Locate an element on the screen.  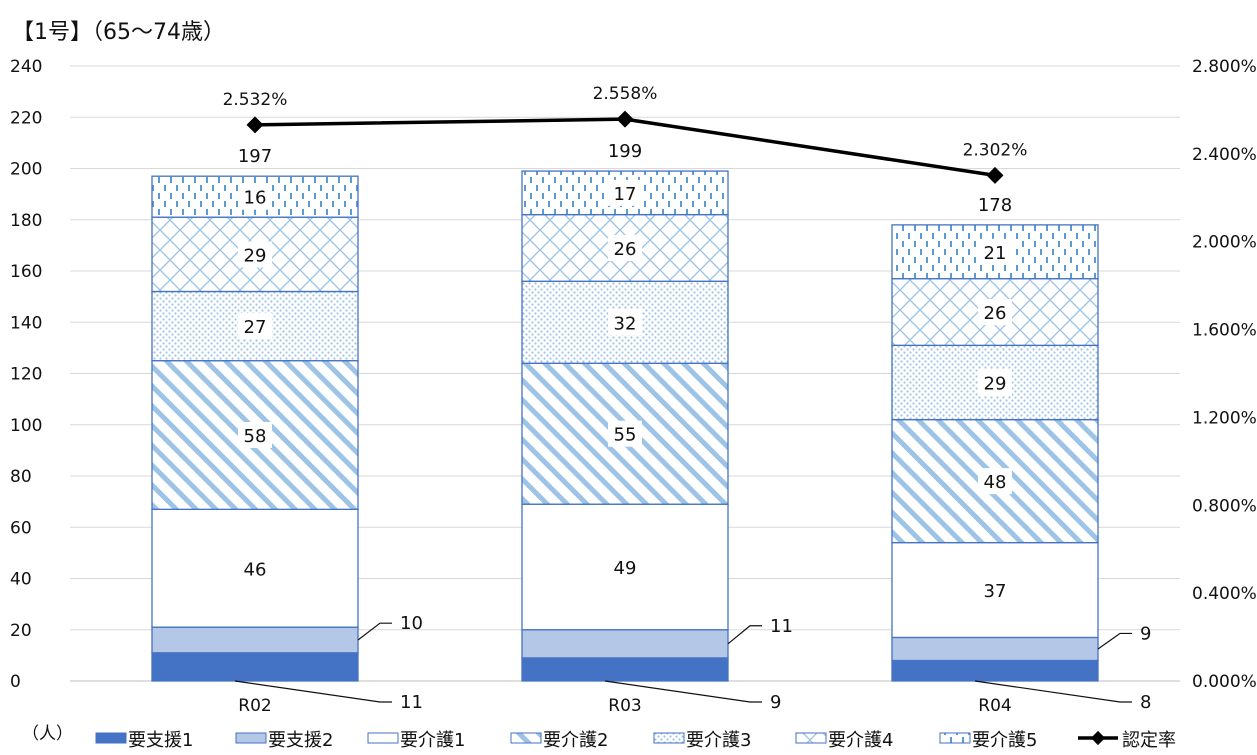
legend-label: 要介護3 is located at coordinates (718, 740).